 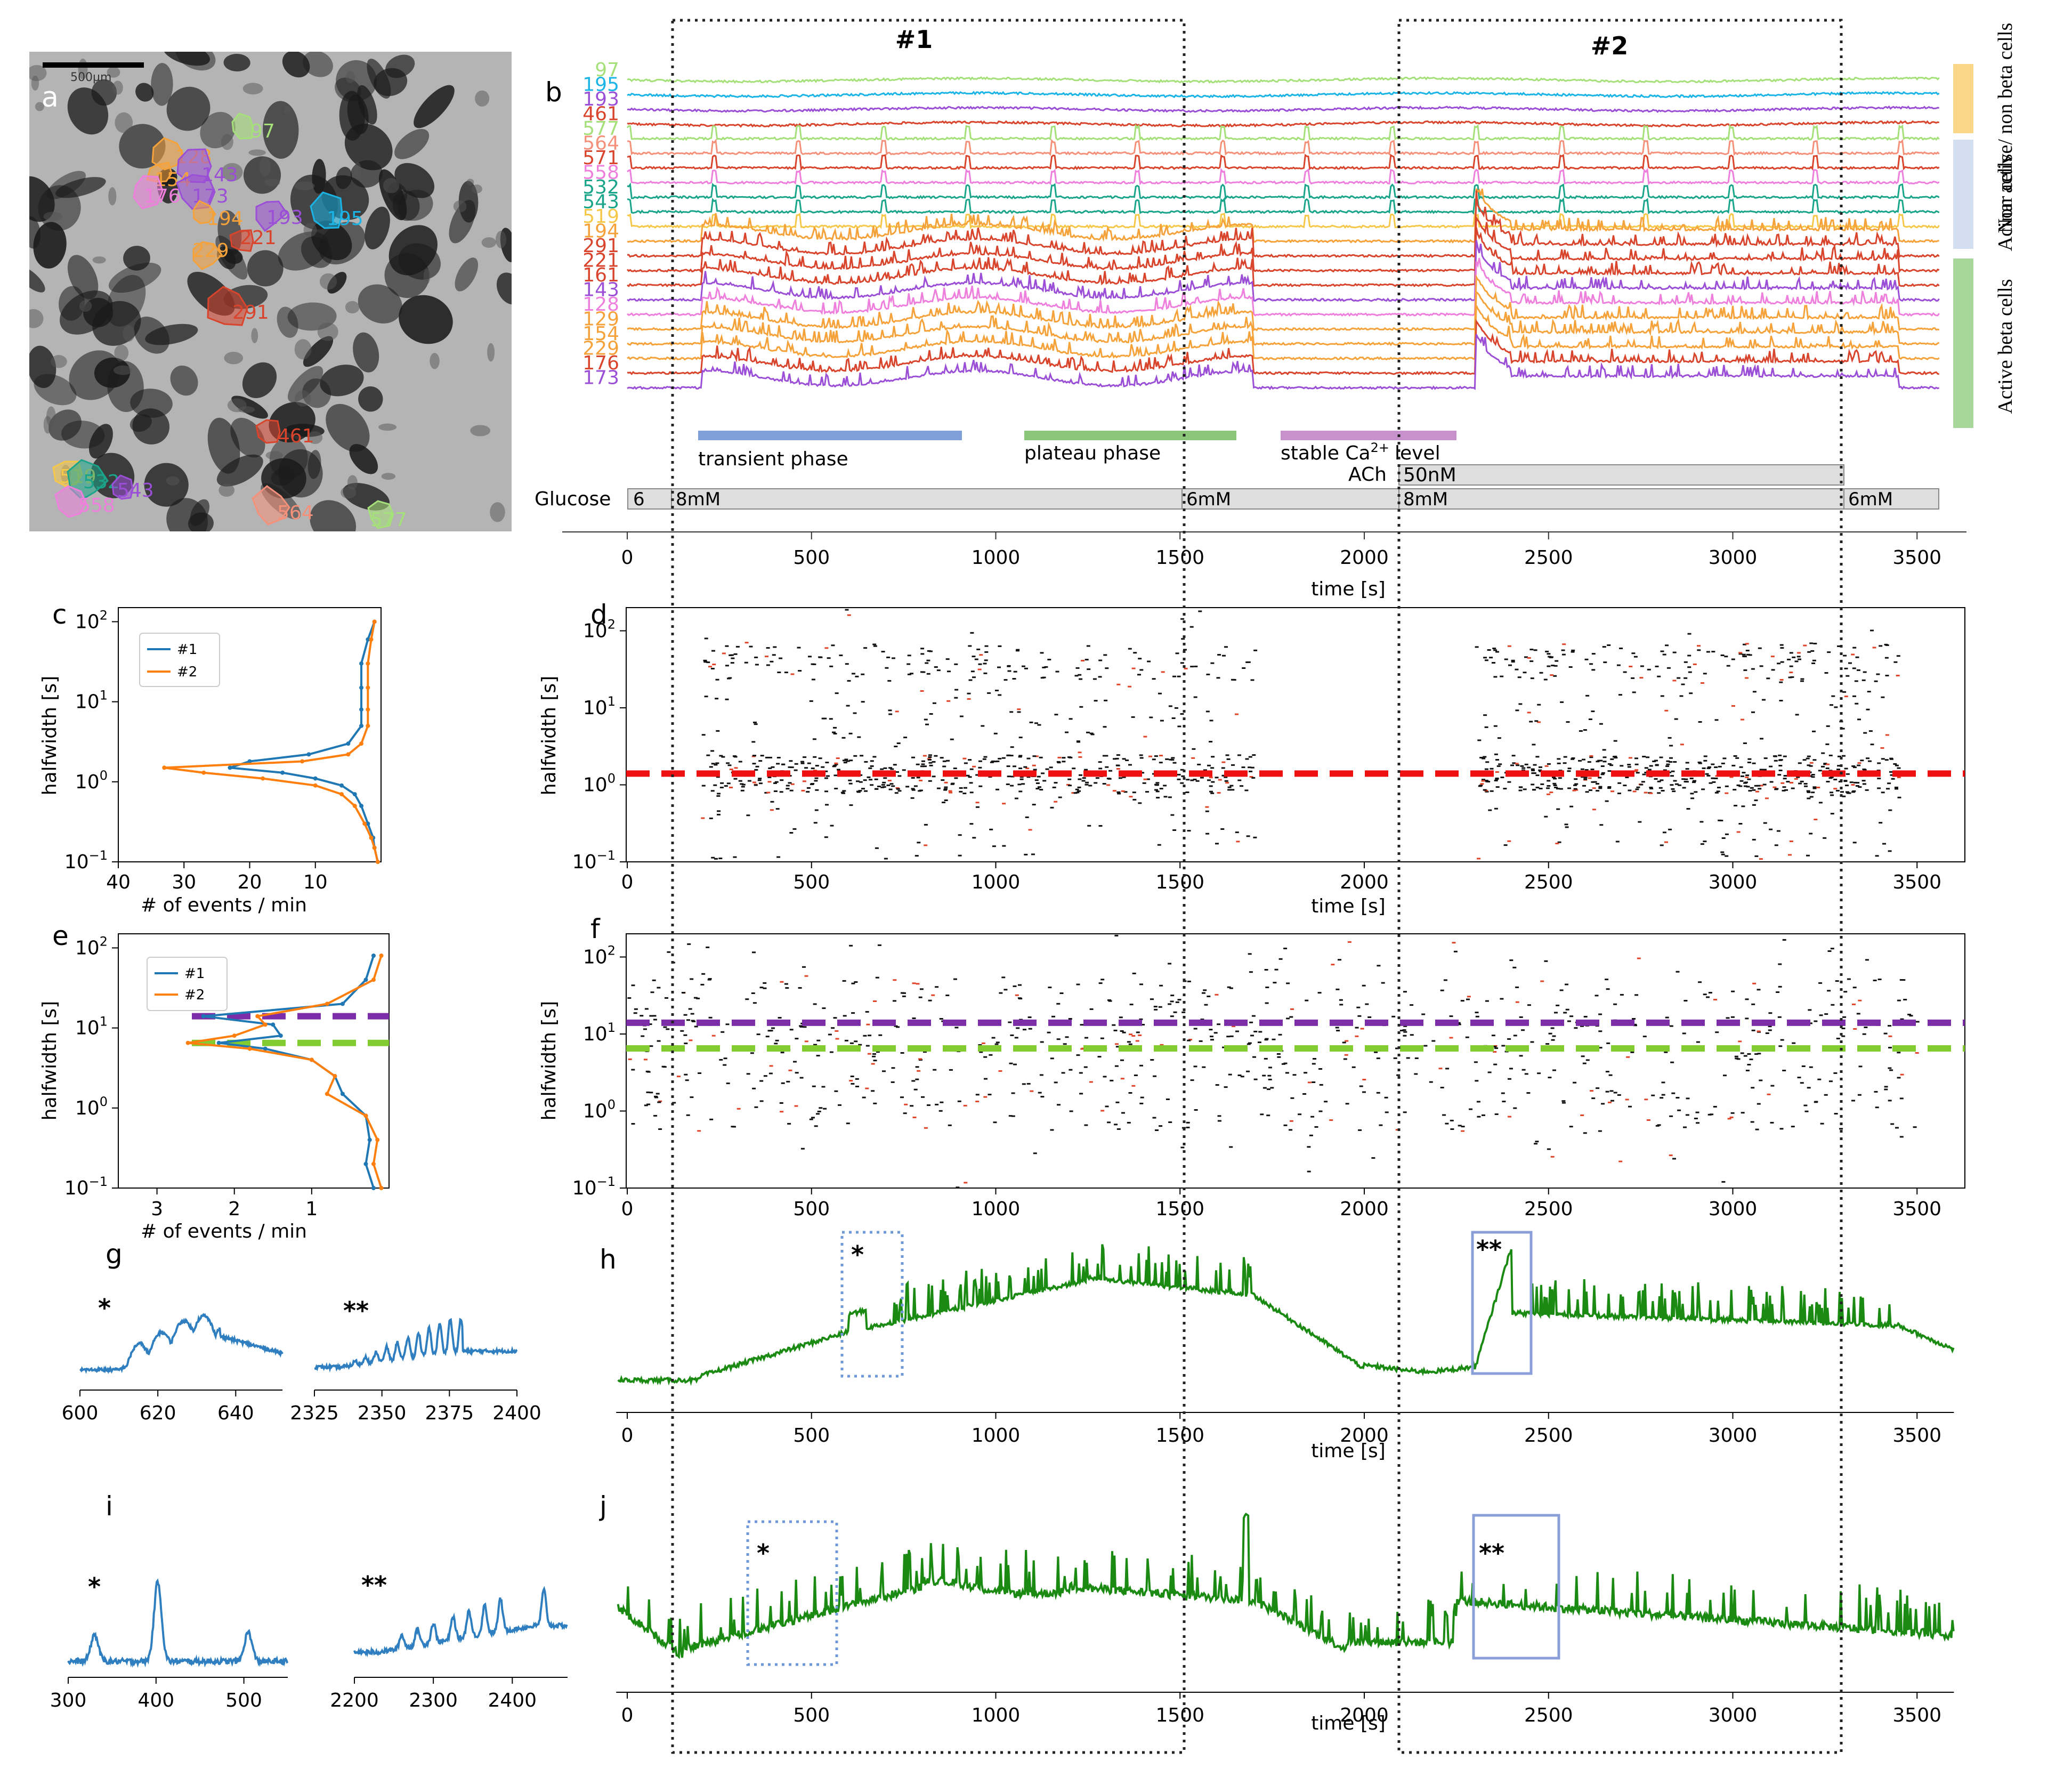 What do you see at coordinates (225, 219) in the screenshot?
I see `roi-label-194: 194` at bounding box center [225, 219].